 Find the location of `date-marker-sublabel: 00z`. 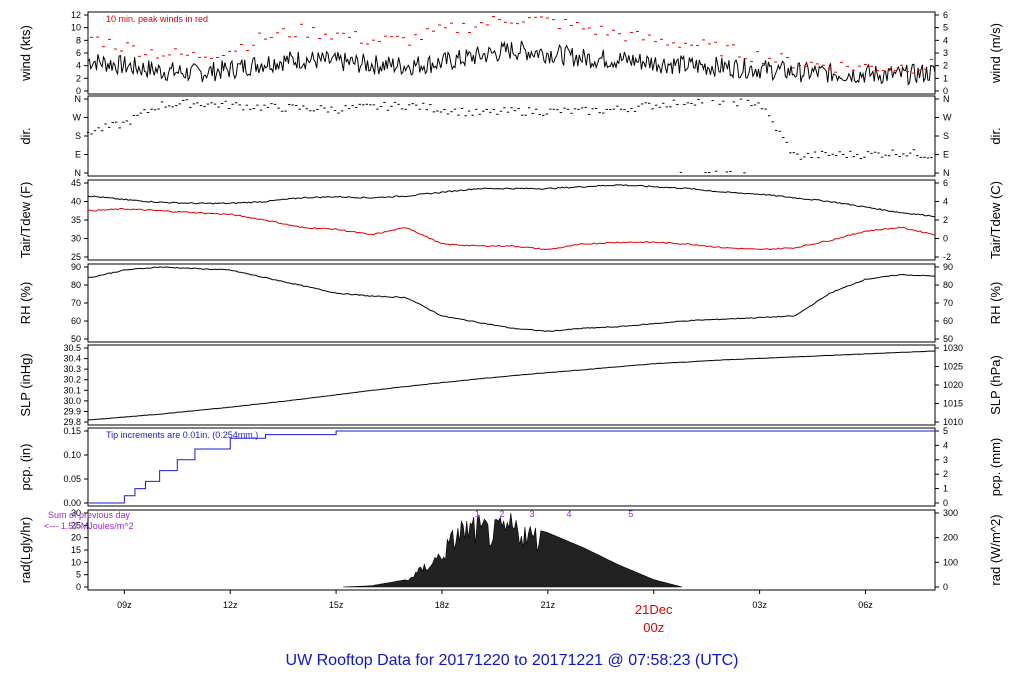

date-marker-sublabel: 00z is located at coordinates (653, 627).